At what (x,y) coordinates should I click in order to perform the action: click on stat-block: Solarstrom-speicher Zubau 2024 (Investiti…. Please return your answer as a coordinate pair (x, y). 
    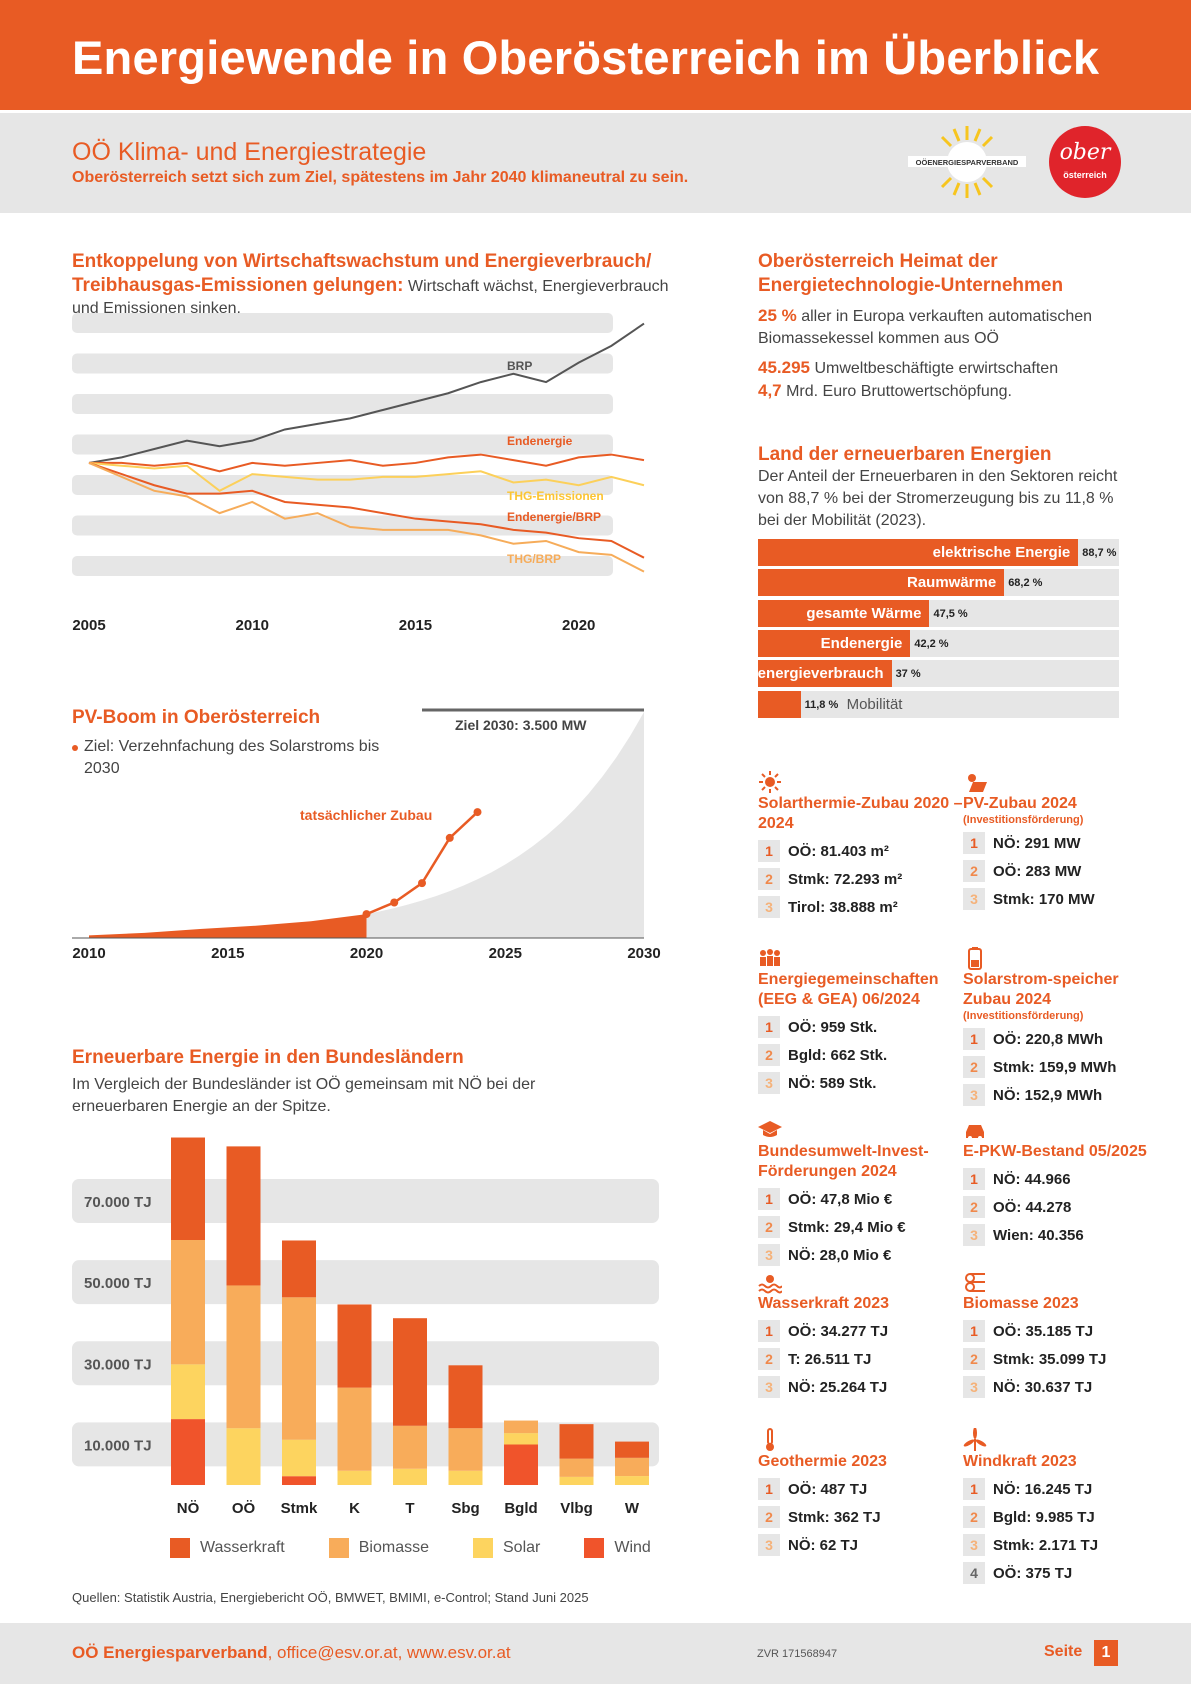
    Looking at the image, I should click on (1065, 1026).